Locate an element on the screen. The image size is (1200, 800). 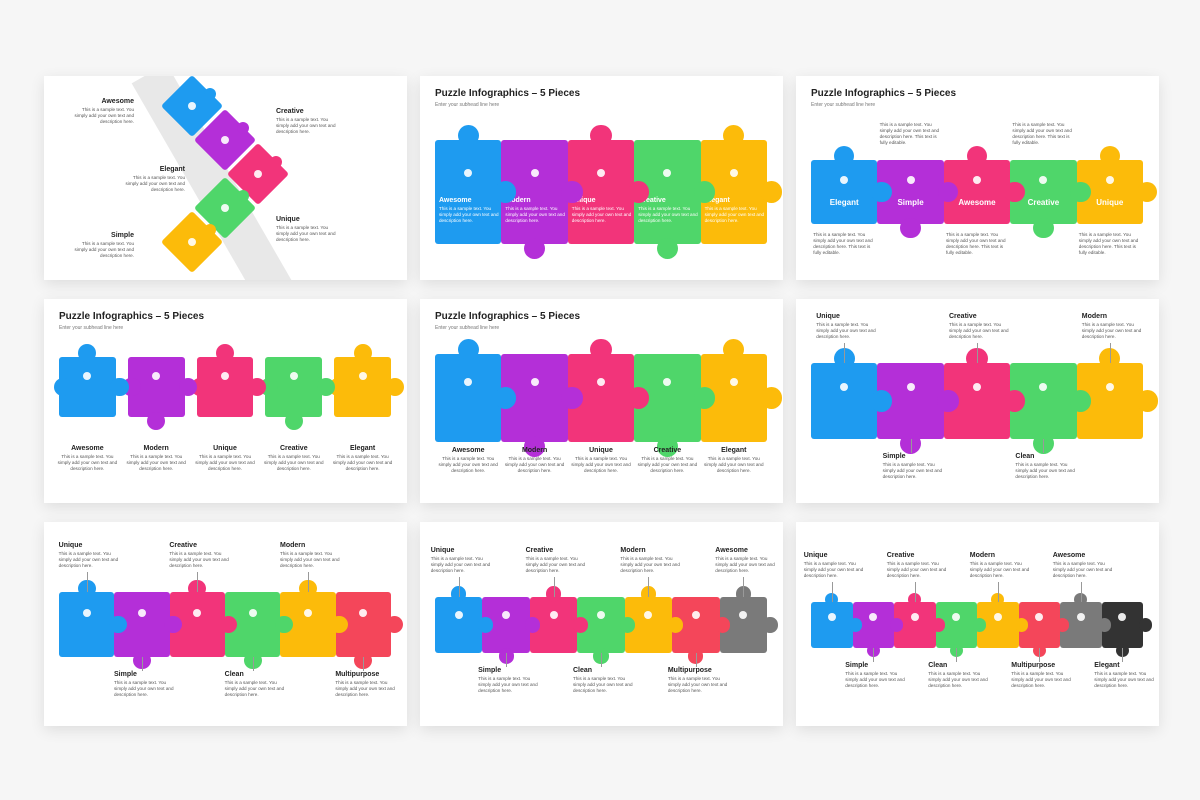
item-label: Creative is located at coordinates (900, 555).